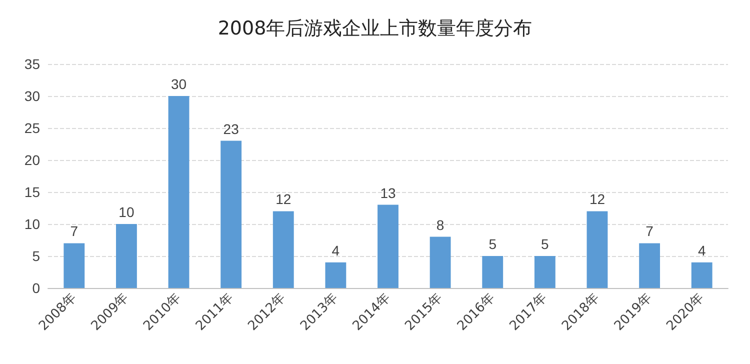  I want to click on y-tick-label: 25, so click(32, 128).